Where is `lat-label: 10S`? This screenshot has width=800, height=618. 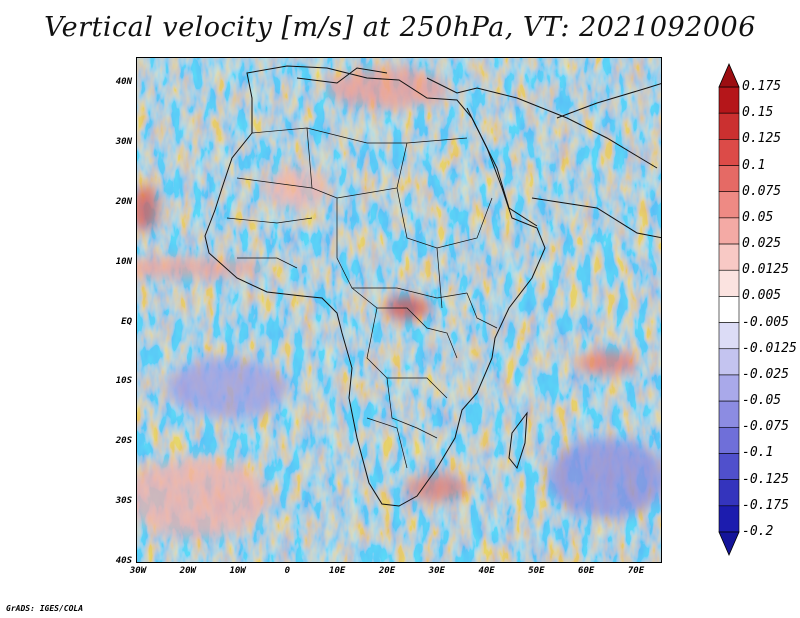
lat-label: 10S is located at coordinates (123, 381).